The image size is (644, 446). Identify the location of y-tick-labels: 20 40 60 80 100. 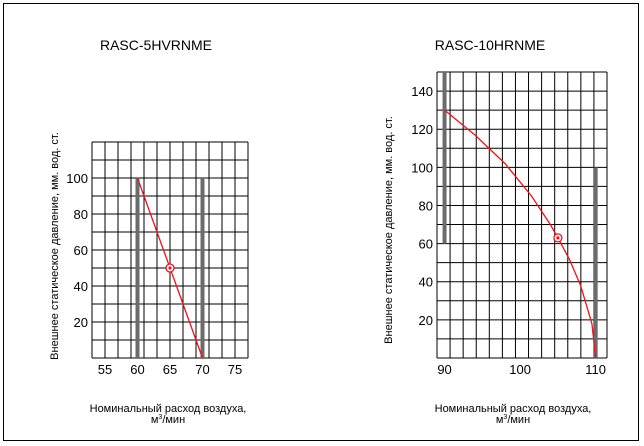
(77, 250).